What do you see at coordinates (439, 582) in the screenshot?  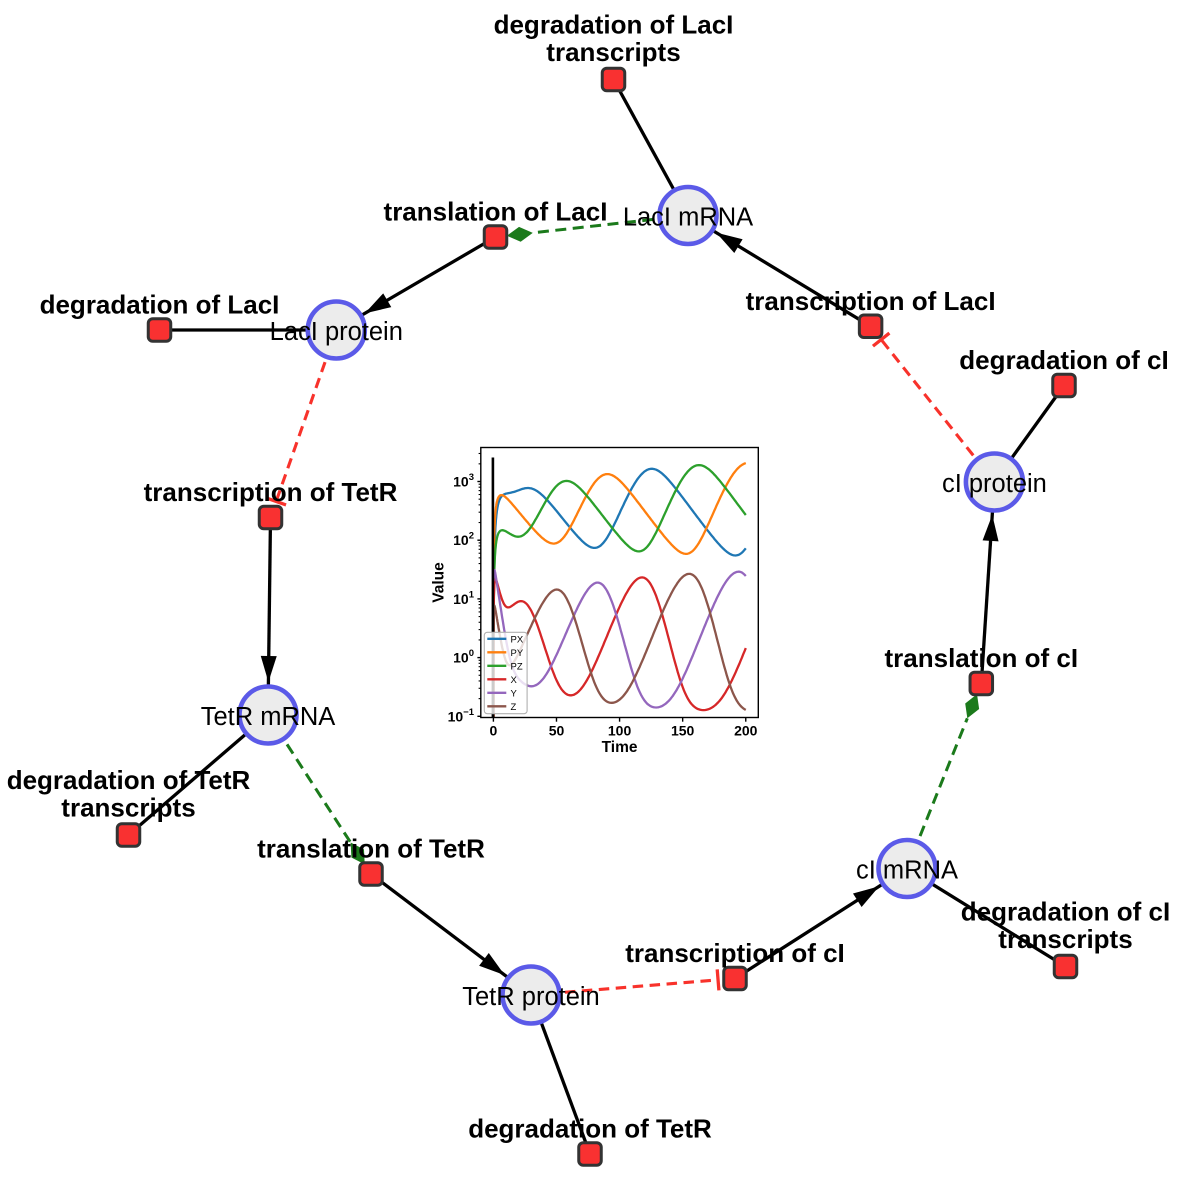 I see `y-axis-label: Value` at bounding box center [439, 582].